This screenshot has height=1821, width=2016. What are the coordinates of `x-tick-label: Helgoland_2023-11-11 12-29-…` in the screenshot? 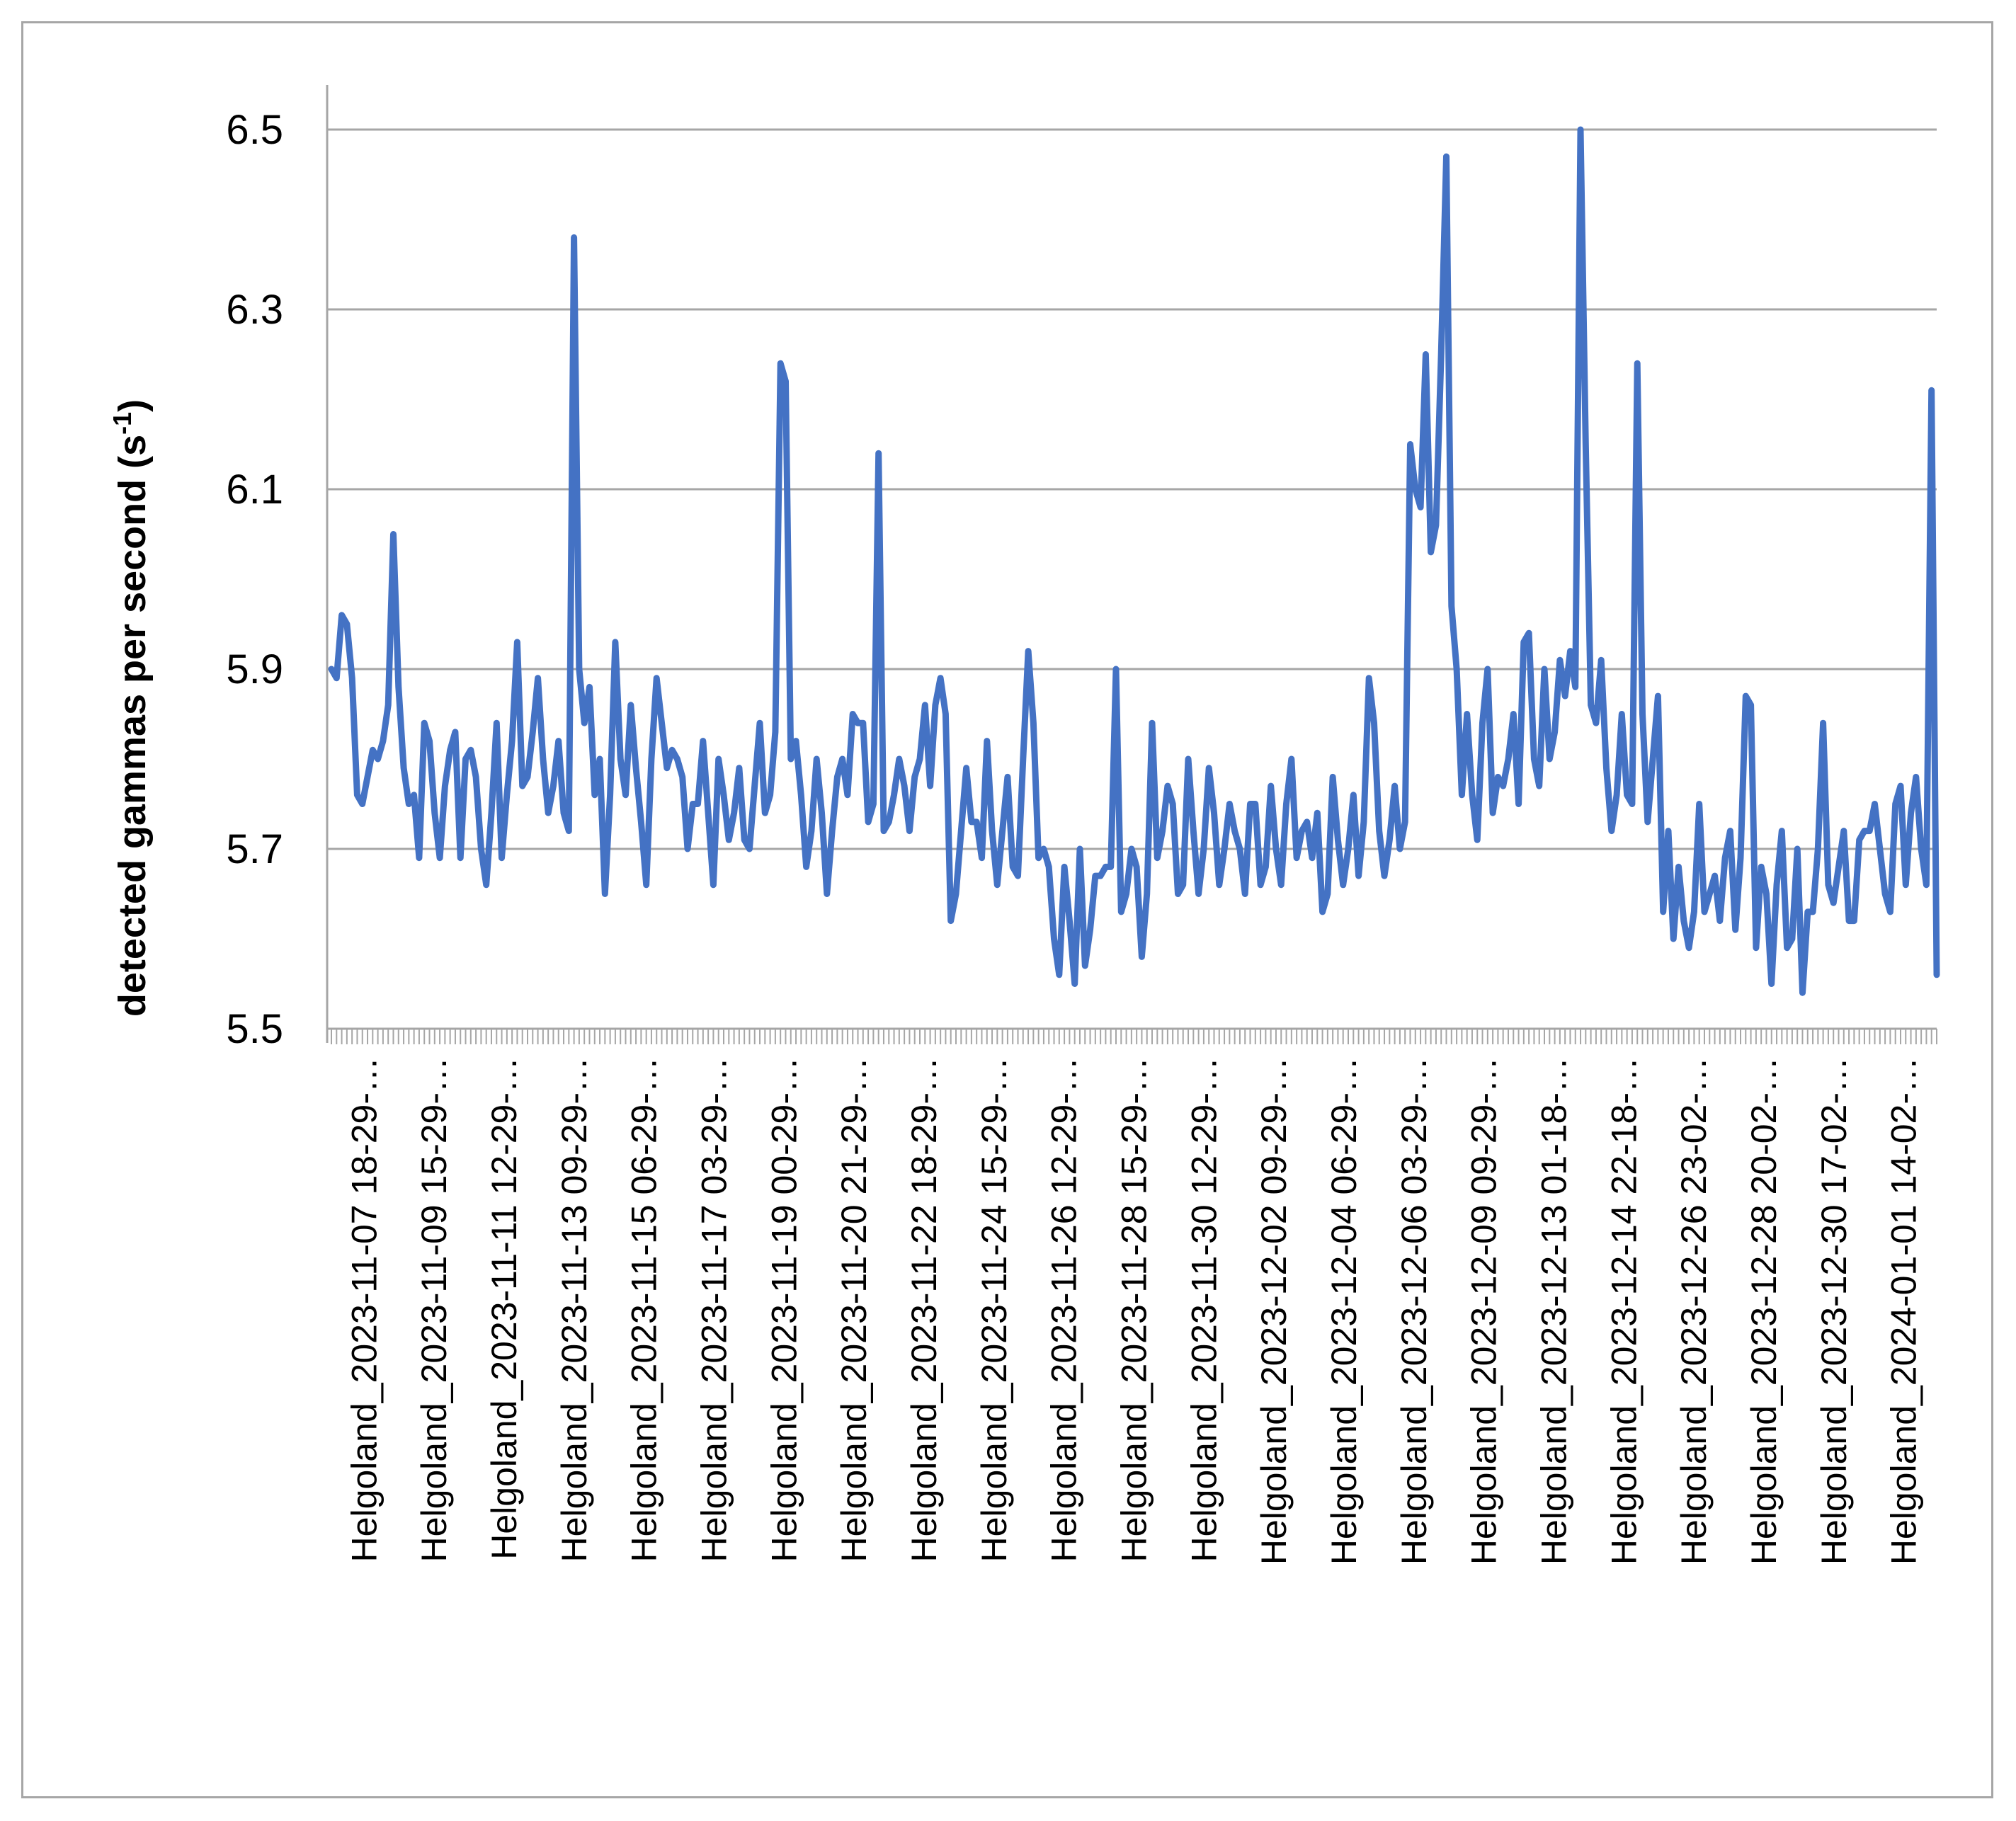 It's located at (504, 1308).